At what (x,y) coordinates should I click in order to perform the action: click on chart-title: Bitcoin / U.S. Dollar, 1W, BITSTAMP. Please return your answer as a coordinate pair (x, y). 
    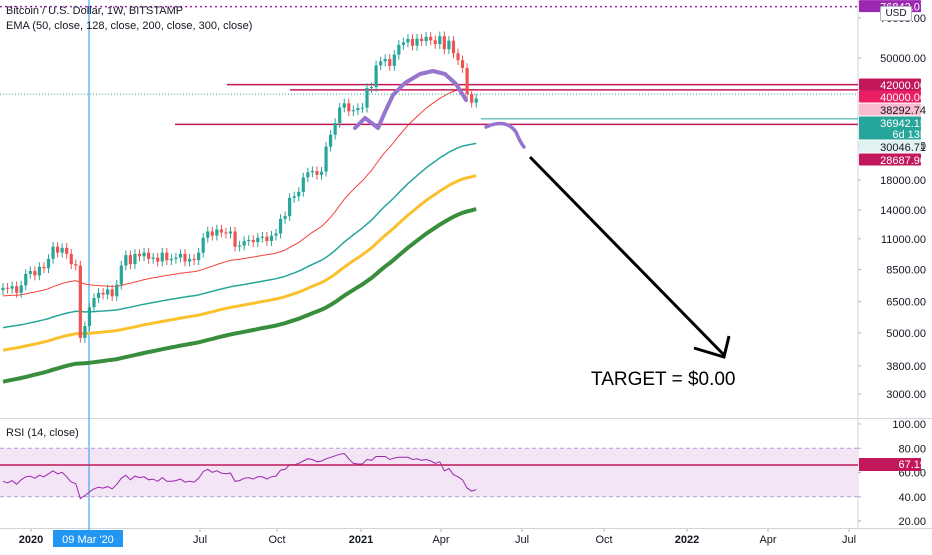
    Looking at the image, I should click on (95, 11).